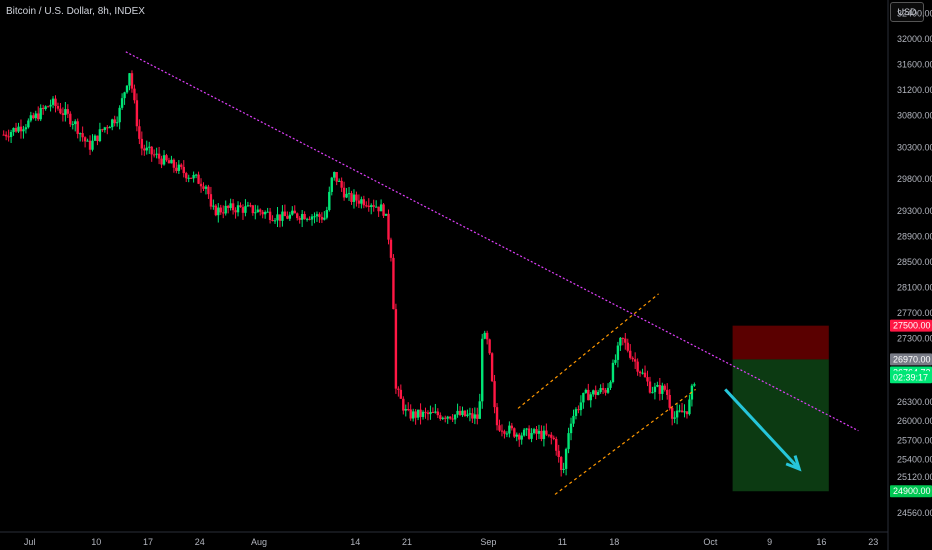 This screenshot has height=550, width=932. Describe the element at coordinates (30, 542) in the screenshot. I see `time-tick-label: Jul` at that location.